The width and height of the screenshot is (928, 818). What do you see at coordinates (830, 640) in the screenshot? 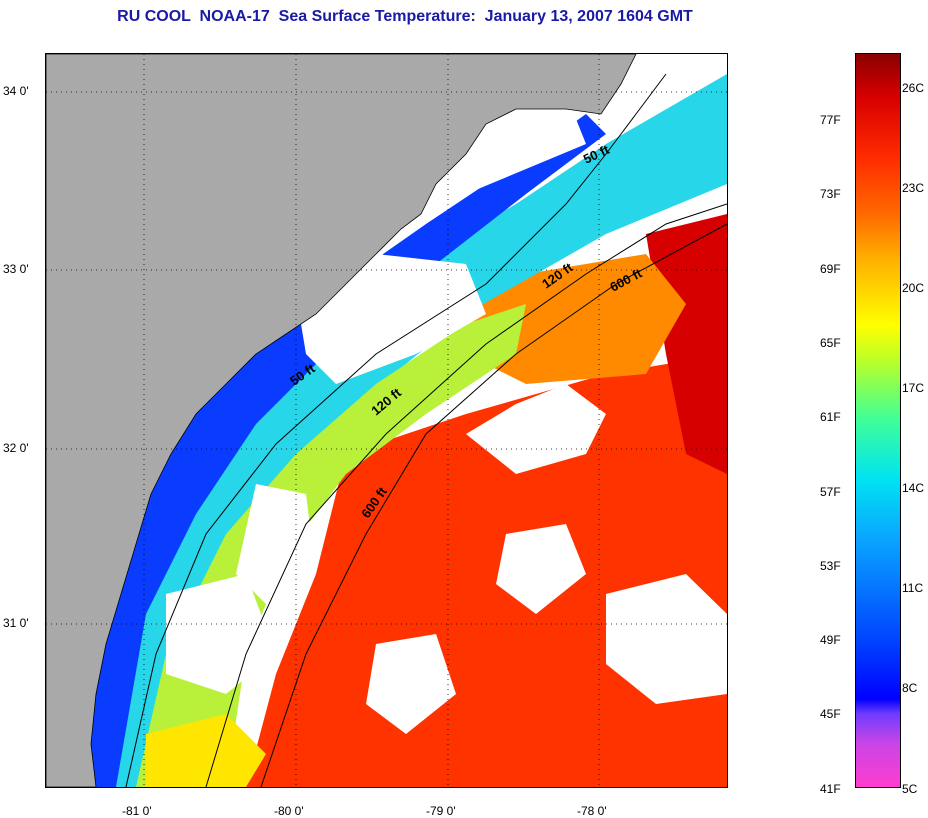
I see `colorbar-f-label: 49F` at bounding box center [830, 640].